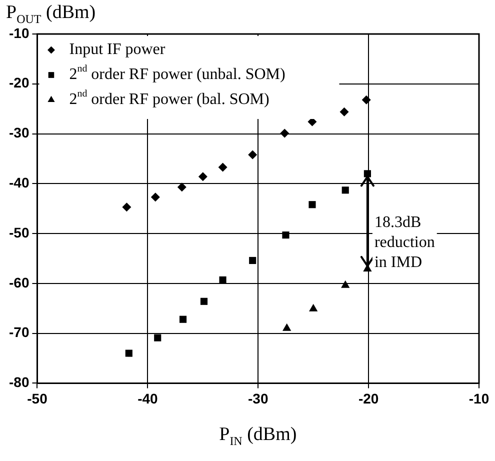 This screenshot has height=461, width=495. Describe the element at coordinates (19, 232) in the screenshot. I see `y-tick-label: -50` at that location.